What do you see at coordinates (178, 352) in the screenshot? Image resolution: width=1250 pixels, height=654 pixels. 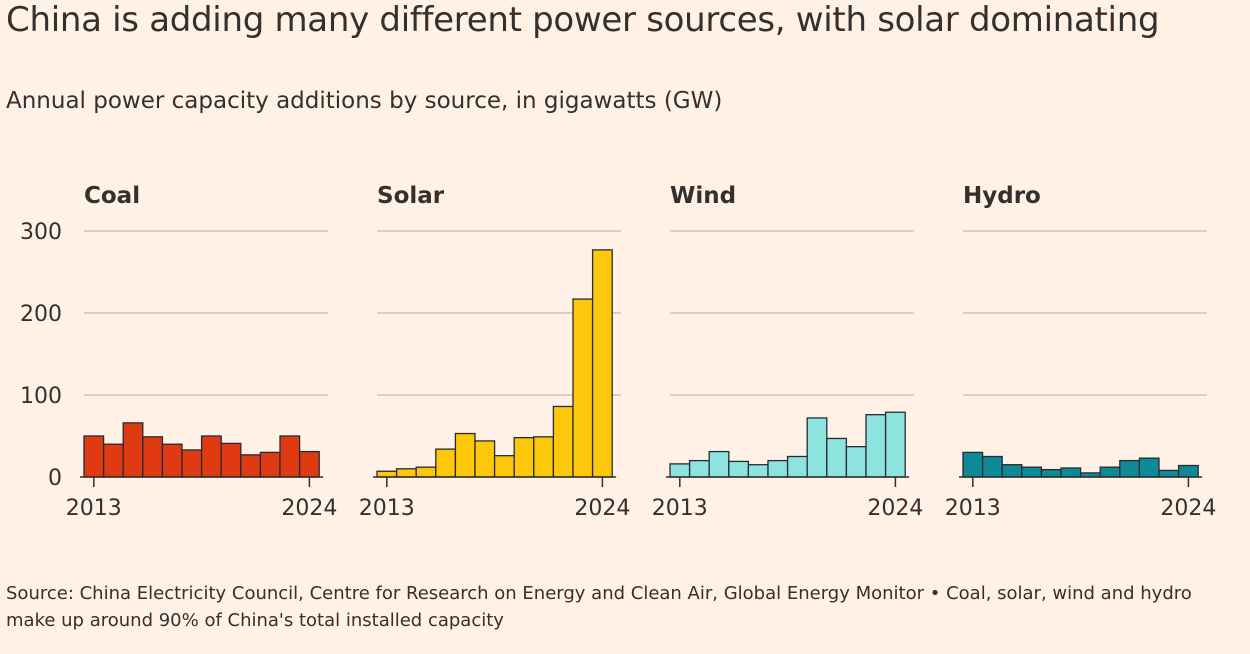 I see `panel-coal: Coal 0 100 200 300 2013 2024` at bounding box center [178, 352].